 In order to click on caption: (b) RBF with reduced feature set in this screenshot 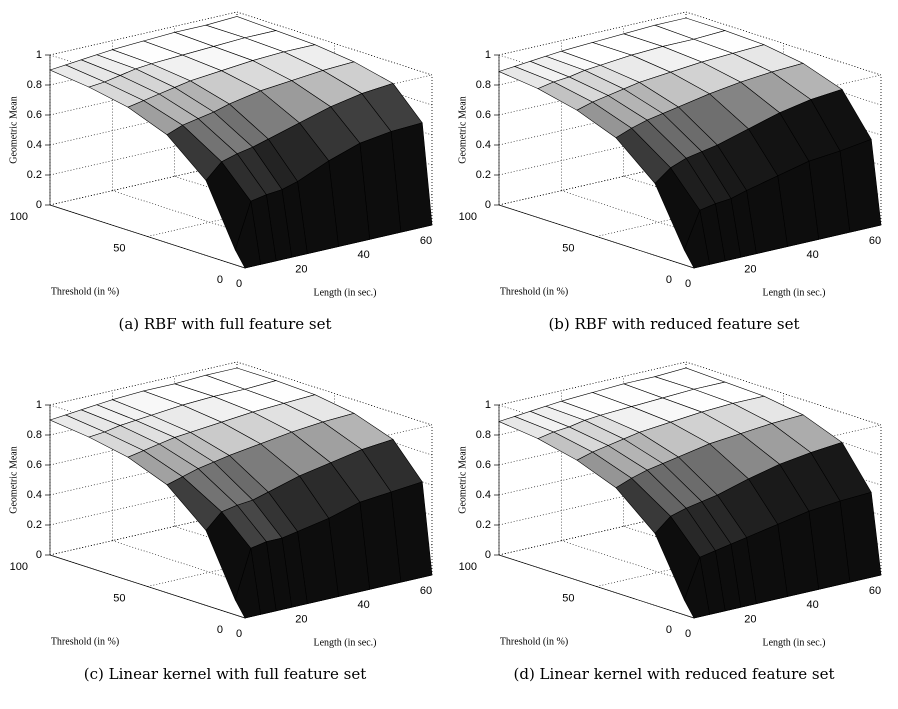, I will do `click(673, 324)`.